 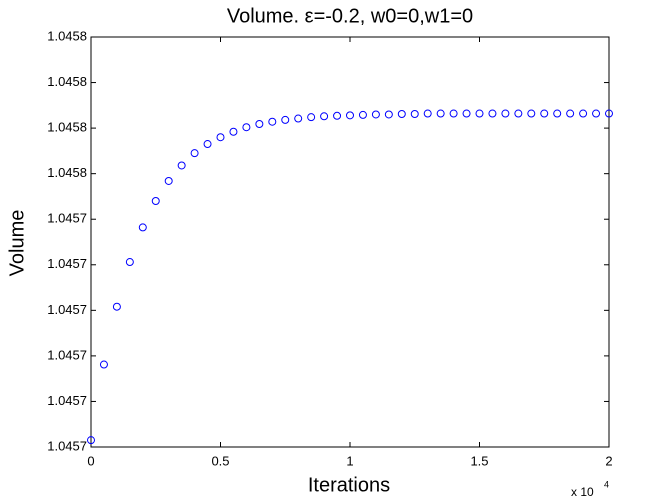 What do you see at coordinates (349, 460) in the screenshot?
I see `x-tick-label: 1` at bounding box center [349, 460].